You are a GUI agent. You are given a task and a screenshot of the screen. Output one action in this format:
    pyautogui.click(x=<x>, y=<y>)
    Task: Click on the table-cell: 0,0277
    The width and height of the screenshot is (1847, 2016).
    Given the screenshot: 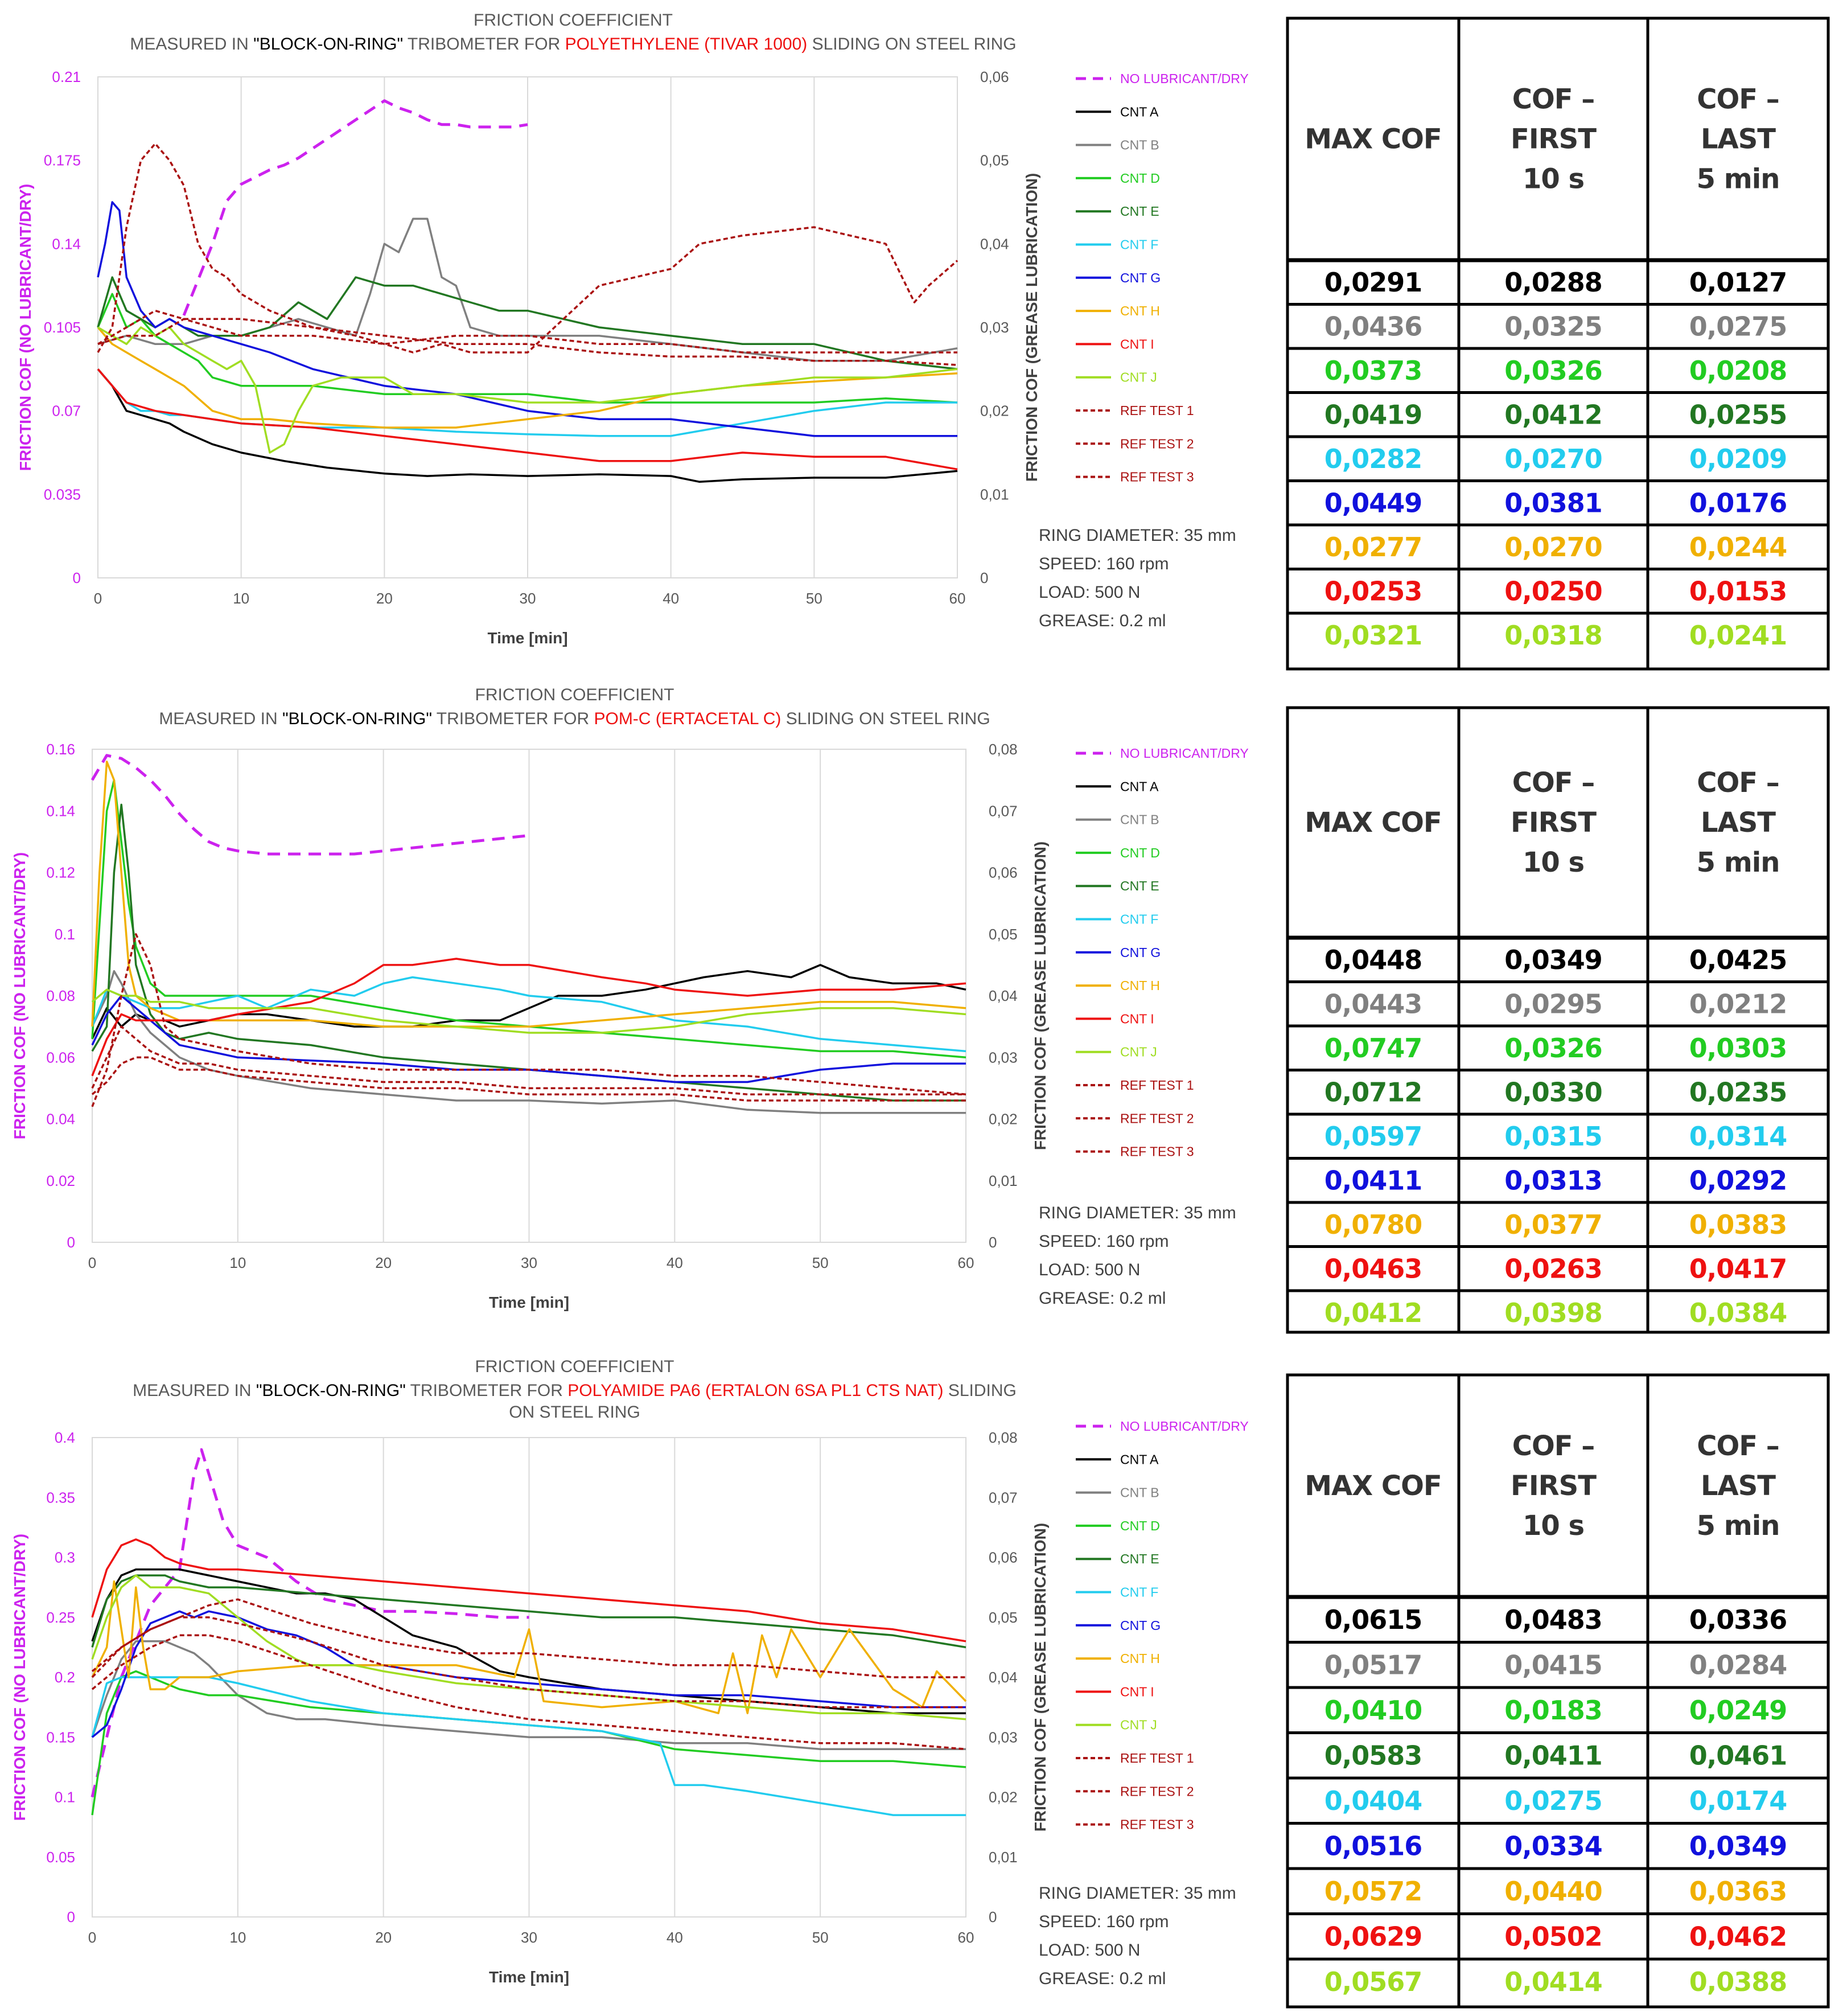 What is the action you would take?
    pyautogui.click(x=1373, y=547)
    